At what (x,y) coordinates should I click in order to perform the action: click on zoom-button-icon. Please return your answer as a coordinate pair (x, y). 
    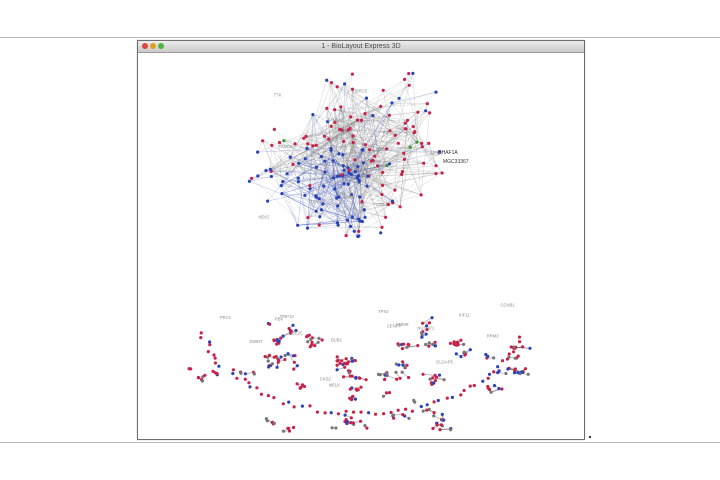
    Looking at the image, I should click on (161, 46).